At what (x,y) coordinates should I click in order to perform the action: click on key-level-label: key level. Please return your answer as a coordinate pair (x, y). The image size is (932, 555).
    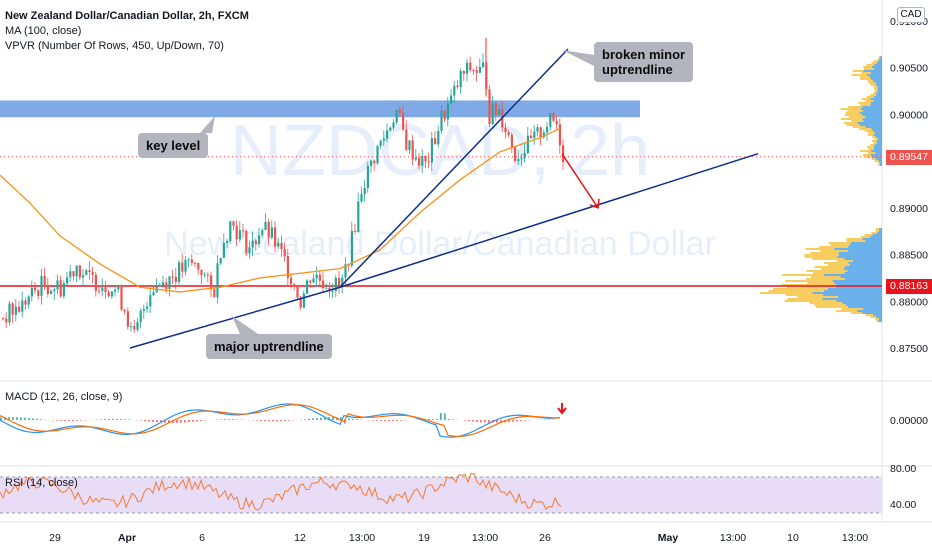
    Looking at the image, I should click on (173, 145).